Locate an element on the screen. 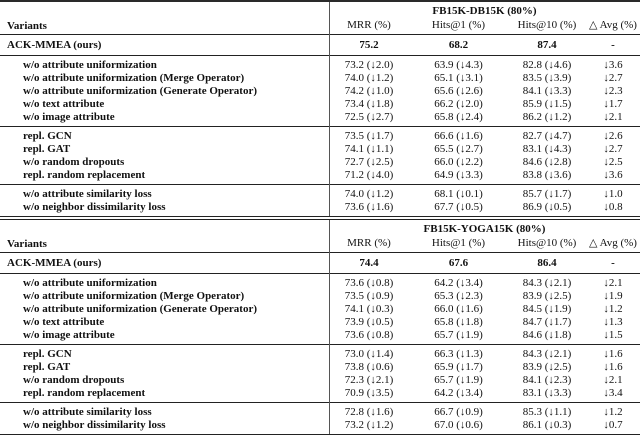 This screenshot has height=437, width=640. metric-cell: ↓3.4 is located at coordinates (613, 392).